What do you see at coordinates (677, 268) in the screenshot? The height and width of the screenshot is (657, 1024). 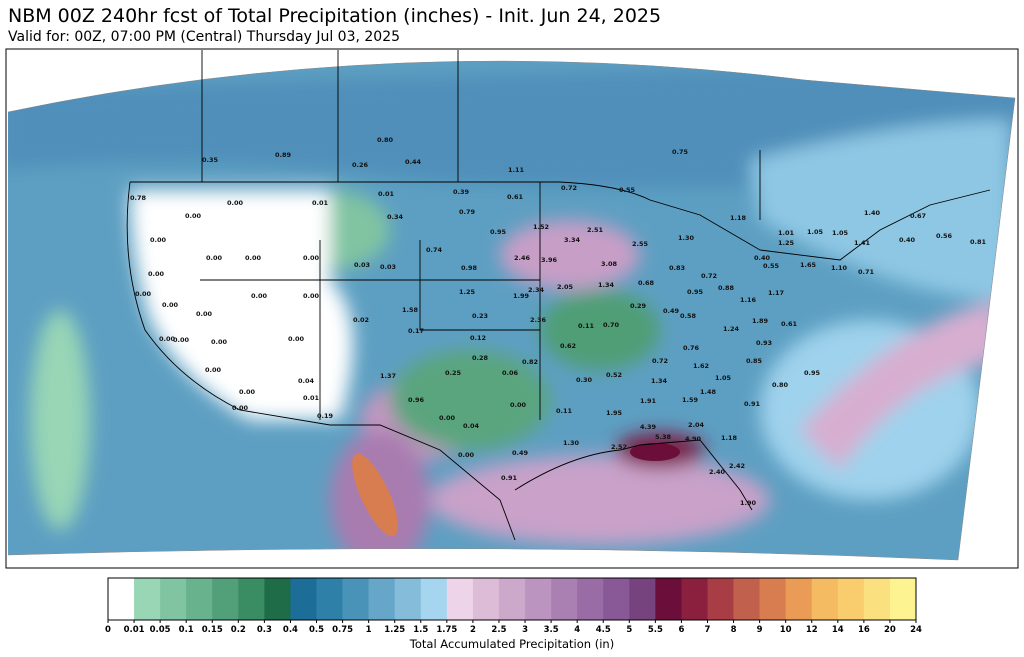 I see `station-value: 0.83` at bounding box center [677, 268].